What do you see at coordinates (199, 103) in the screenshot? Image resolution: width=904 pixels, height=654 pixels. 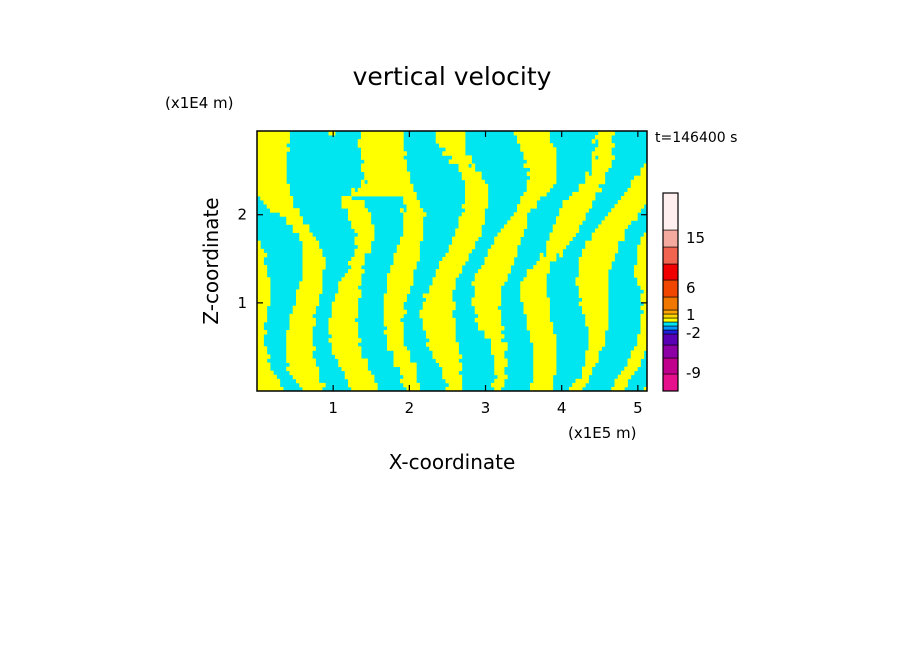 I see `y-unit-label: (x1E4 m)` at bounding box center [199, 103].